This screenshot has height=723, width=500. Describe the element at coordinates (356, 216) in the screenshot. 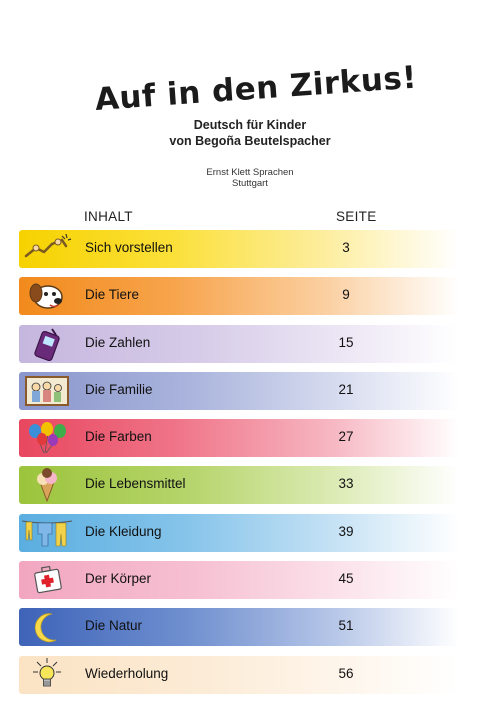

I see `toc-header-page: SEITE` at that location.